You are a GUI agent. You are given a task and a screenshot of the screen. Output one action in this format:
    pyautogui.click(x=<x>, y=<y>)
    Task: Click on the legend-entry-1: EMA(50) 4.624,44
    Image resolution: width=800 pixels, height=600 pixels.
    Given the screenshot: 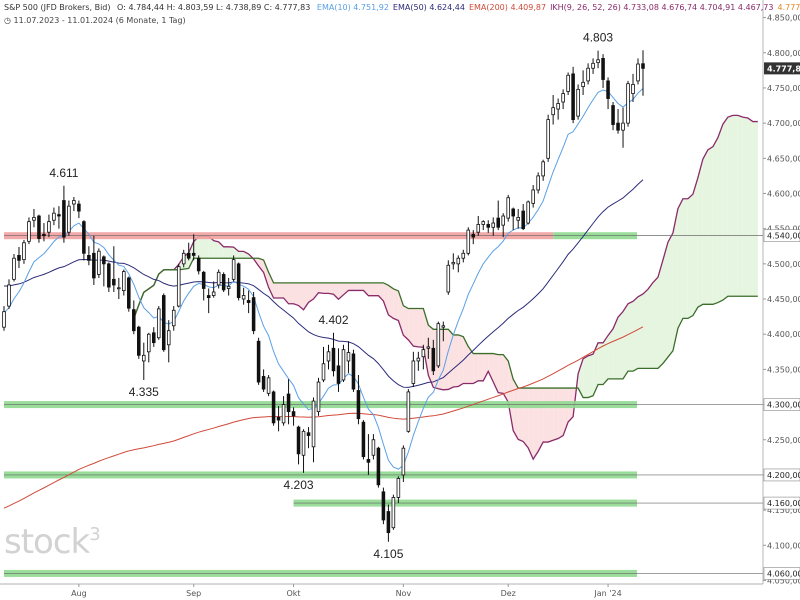 What is the action you would take?
    pyautogui.click(x=428, y=7)
    